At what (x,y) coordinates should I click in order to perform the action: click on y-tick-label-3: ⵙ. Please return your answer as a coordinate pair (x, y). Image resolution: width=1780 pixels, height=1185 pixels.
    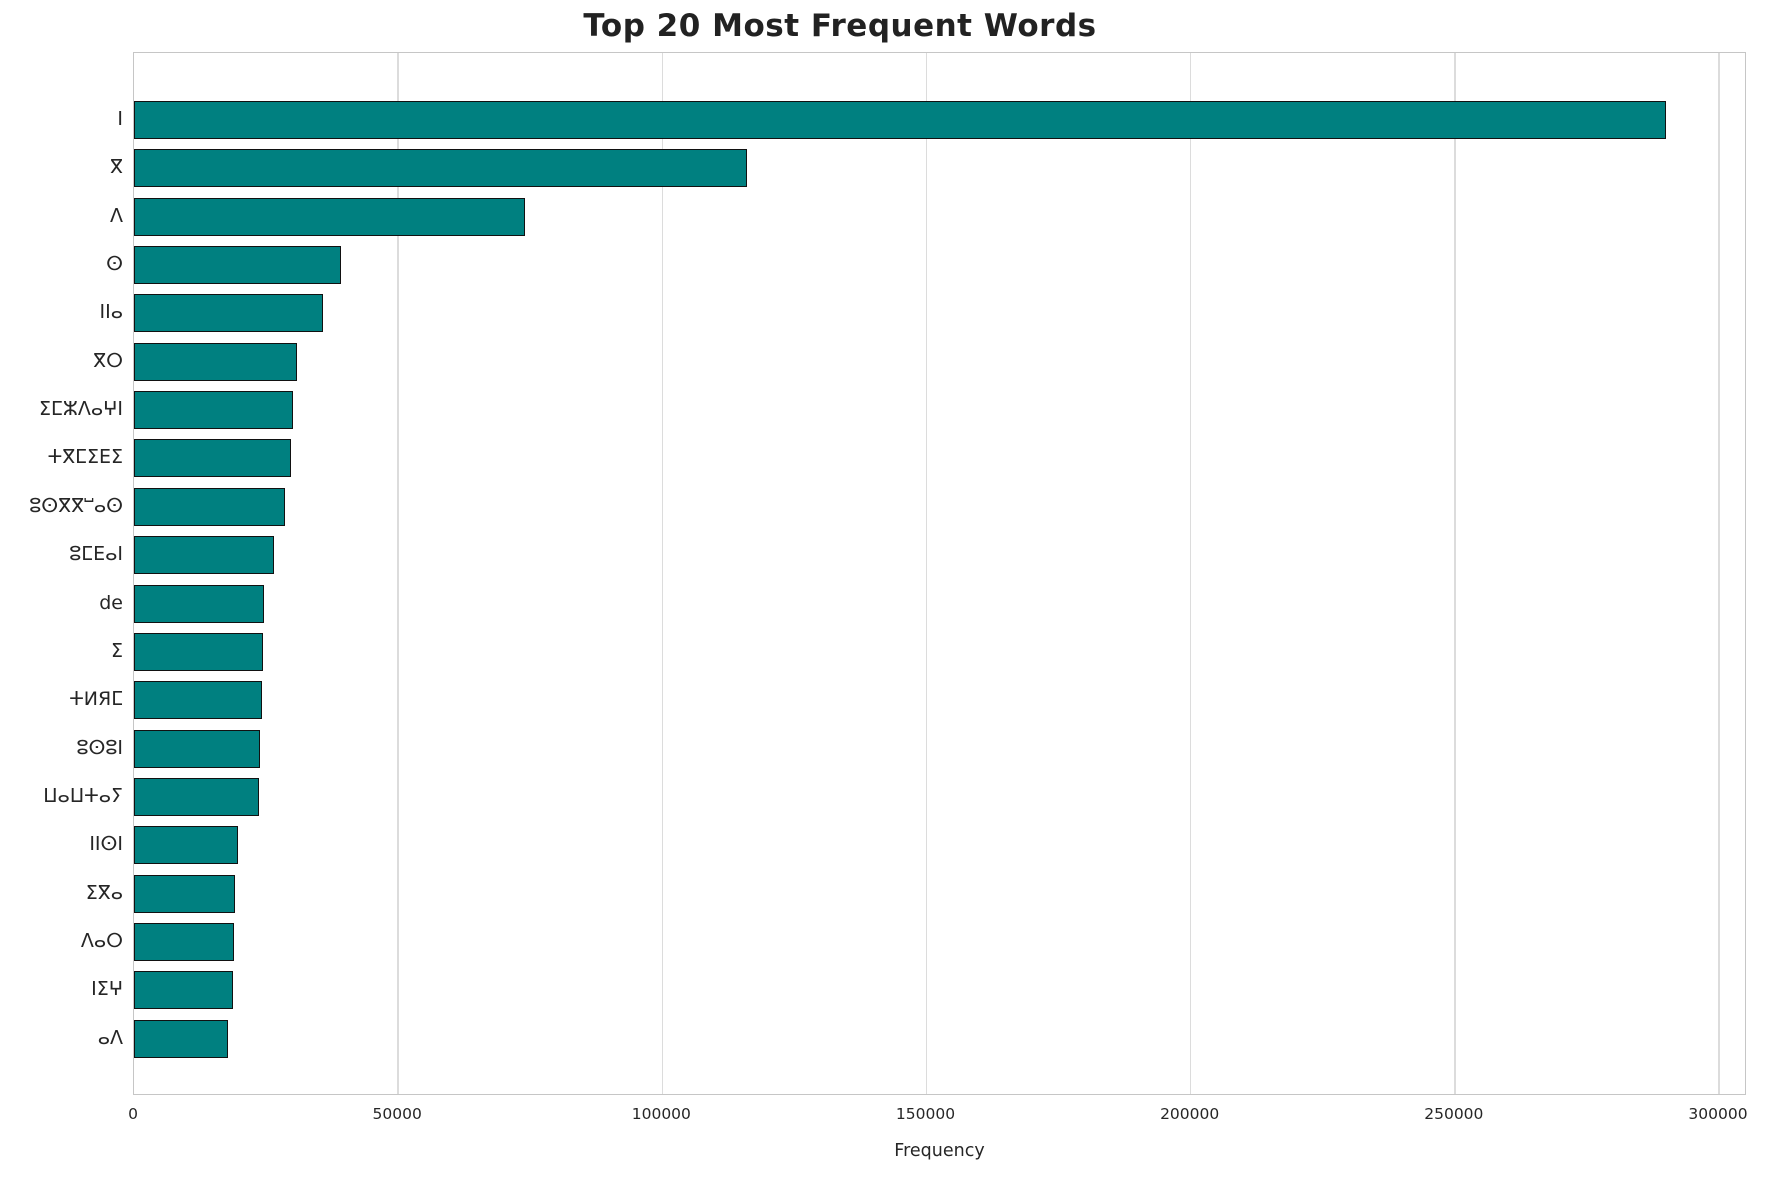
    Looking at the image, I should click on (114, 264).